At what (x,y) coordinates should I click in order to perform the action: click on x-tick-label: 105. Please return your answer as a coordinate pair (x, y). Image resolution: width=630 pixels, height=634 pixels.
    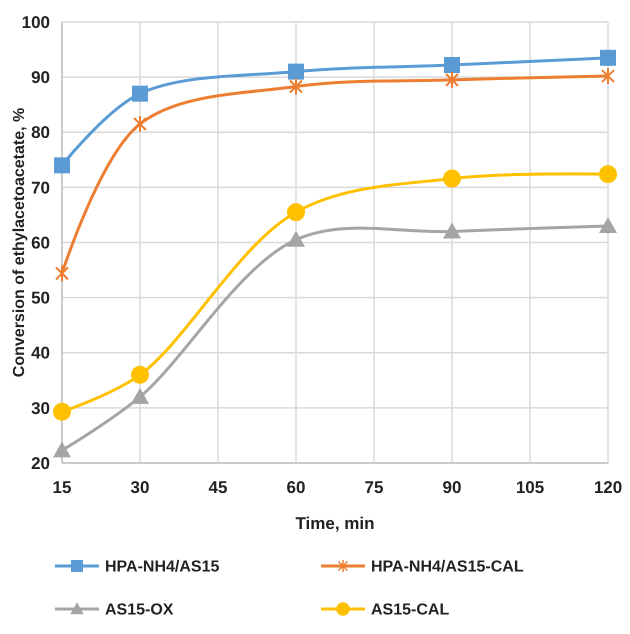
    Looking at the image, I should click on (530, 487).